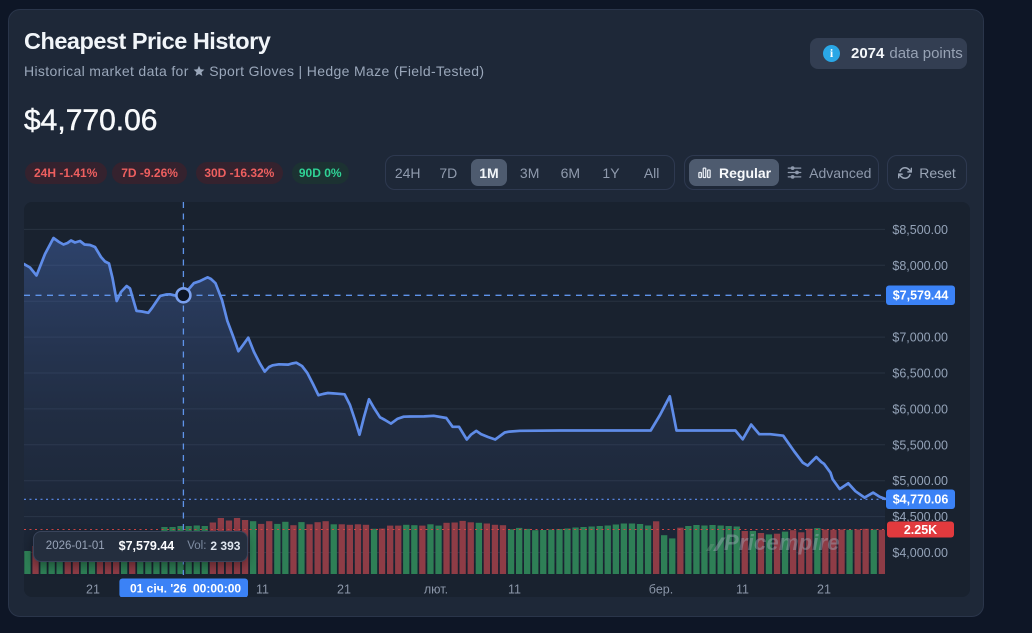  Describe the element at coordinates (782, 542) in the screenshot. I see `svg-text: Pricempire` at that location.